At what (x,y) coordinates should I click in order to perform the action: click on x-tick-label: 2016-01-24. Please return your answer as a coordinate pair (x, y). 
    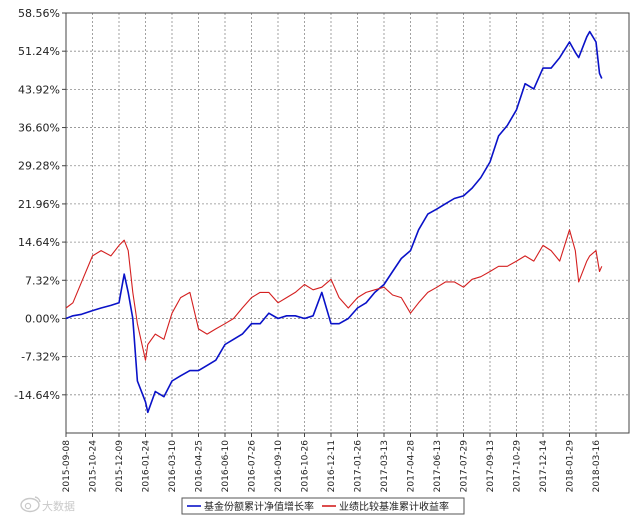
    Looking at the image, I should click on (147, 466).